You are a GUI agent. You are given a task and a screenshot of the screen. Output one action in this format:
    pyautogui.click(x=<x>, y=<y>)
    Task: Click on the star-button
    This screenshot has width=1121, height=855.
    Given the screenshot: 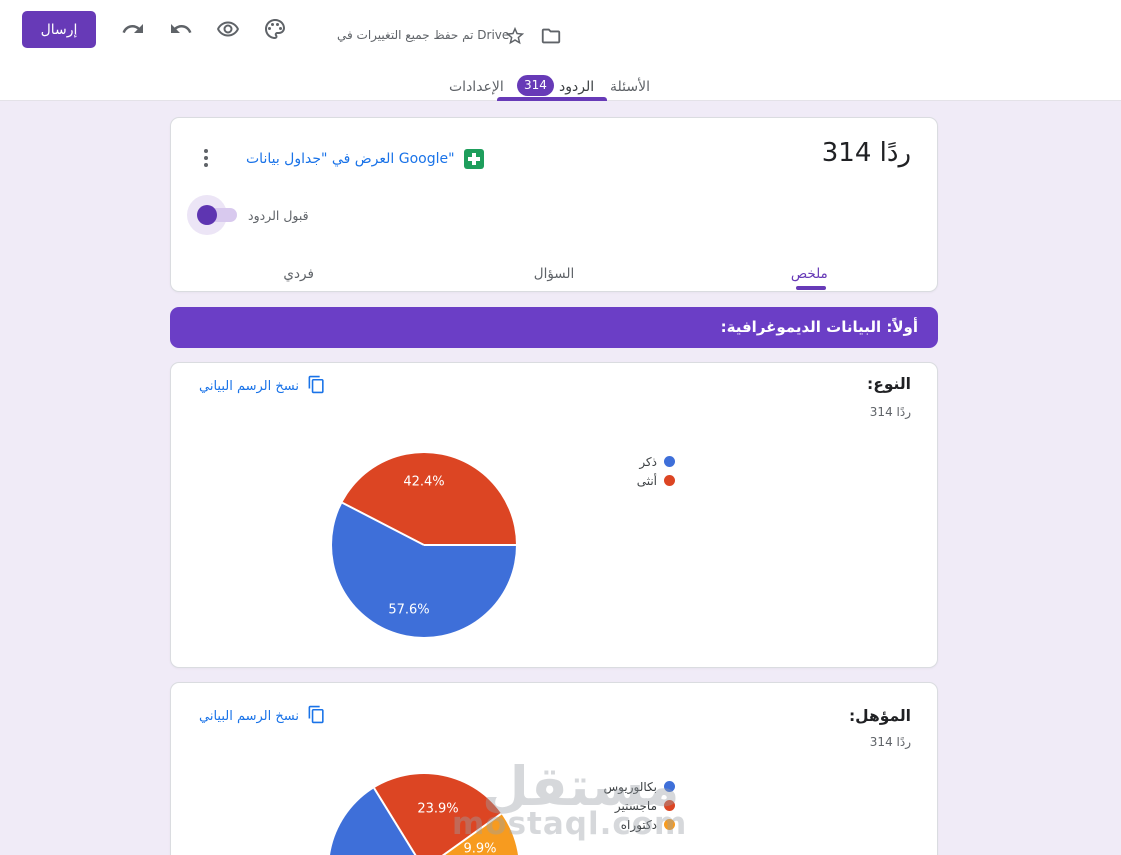 What is the action you would take?
    pyautogui.click(x=515, y=37)
    